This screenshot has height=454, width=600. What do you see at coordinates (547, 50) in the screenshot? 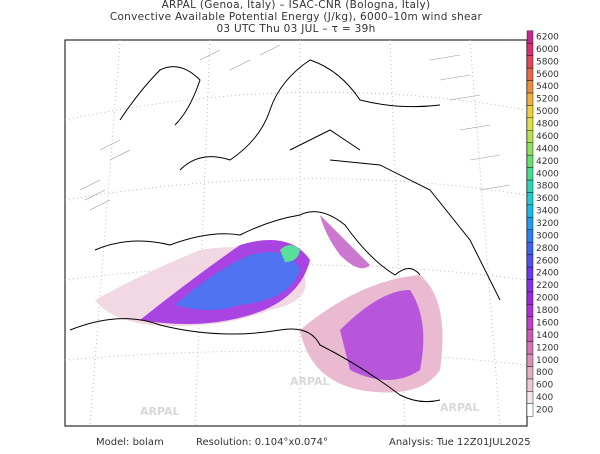
I see `colorbar-label: 6000` at bounding box center [547, 50].